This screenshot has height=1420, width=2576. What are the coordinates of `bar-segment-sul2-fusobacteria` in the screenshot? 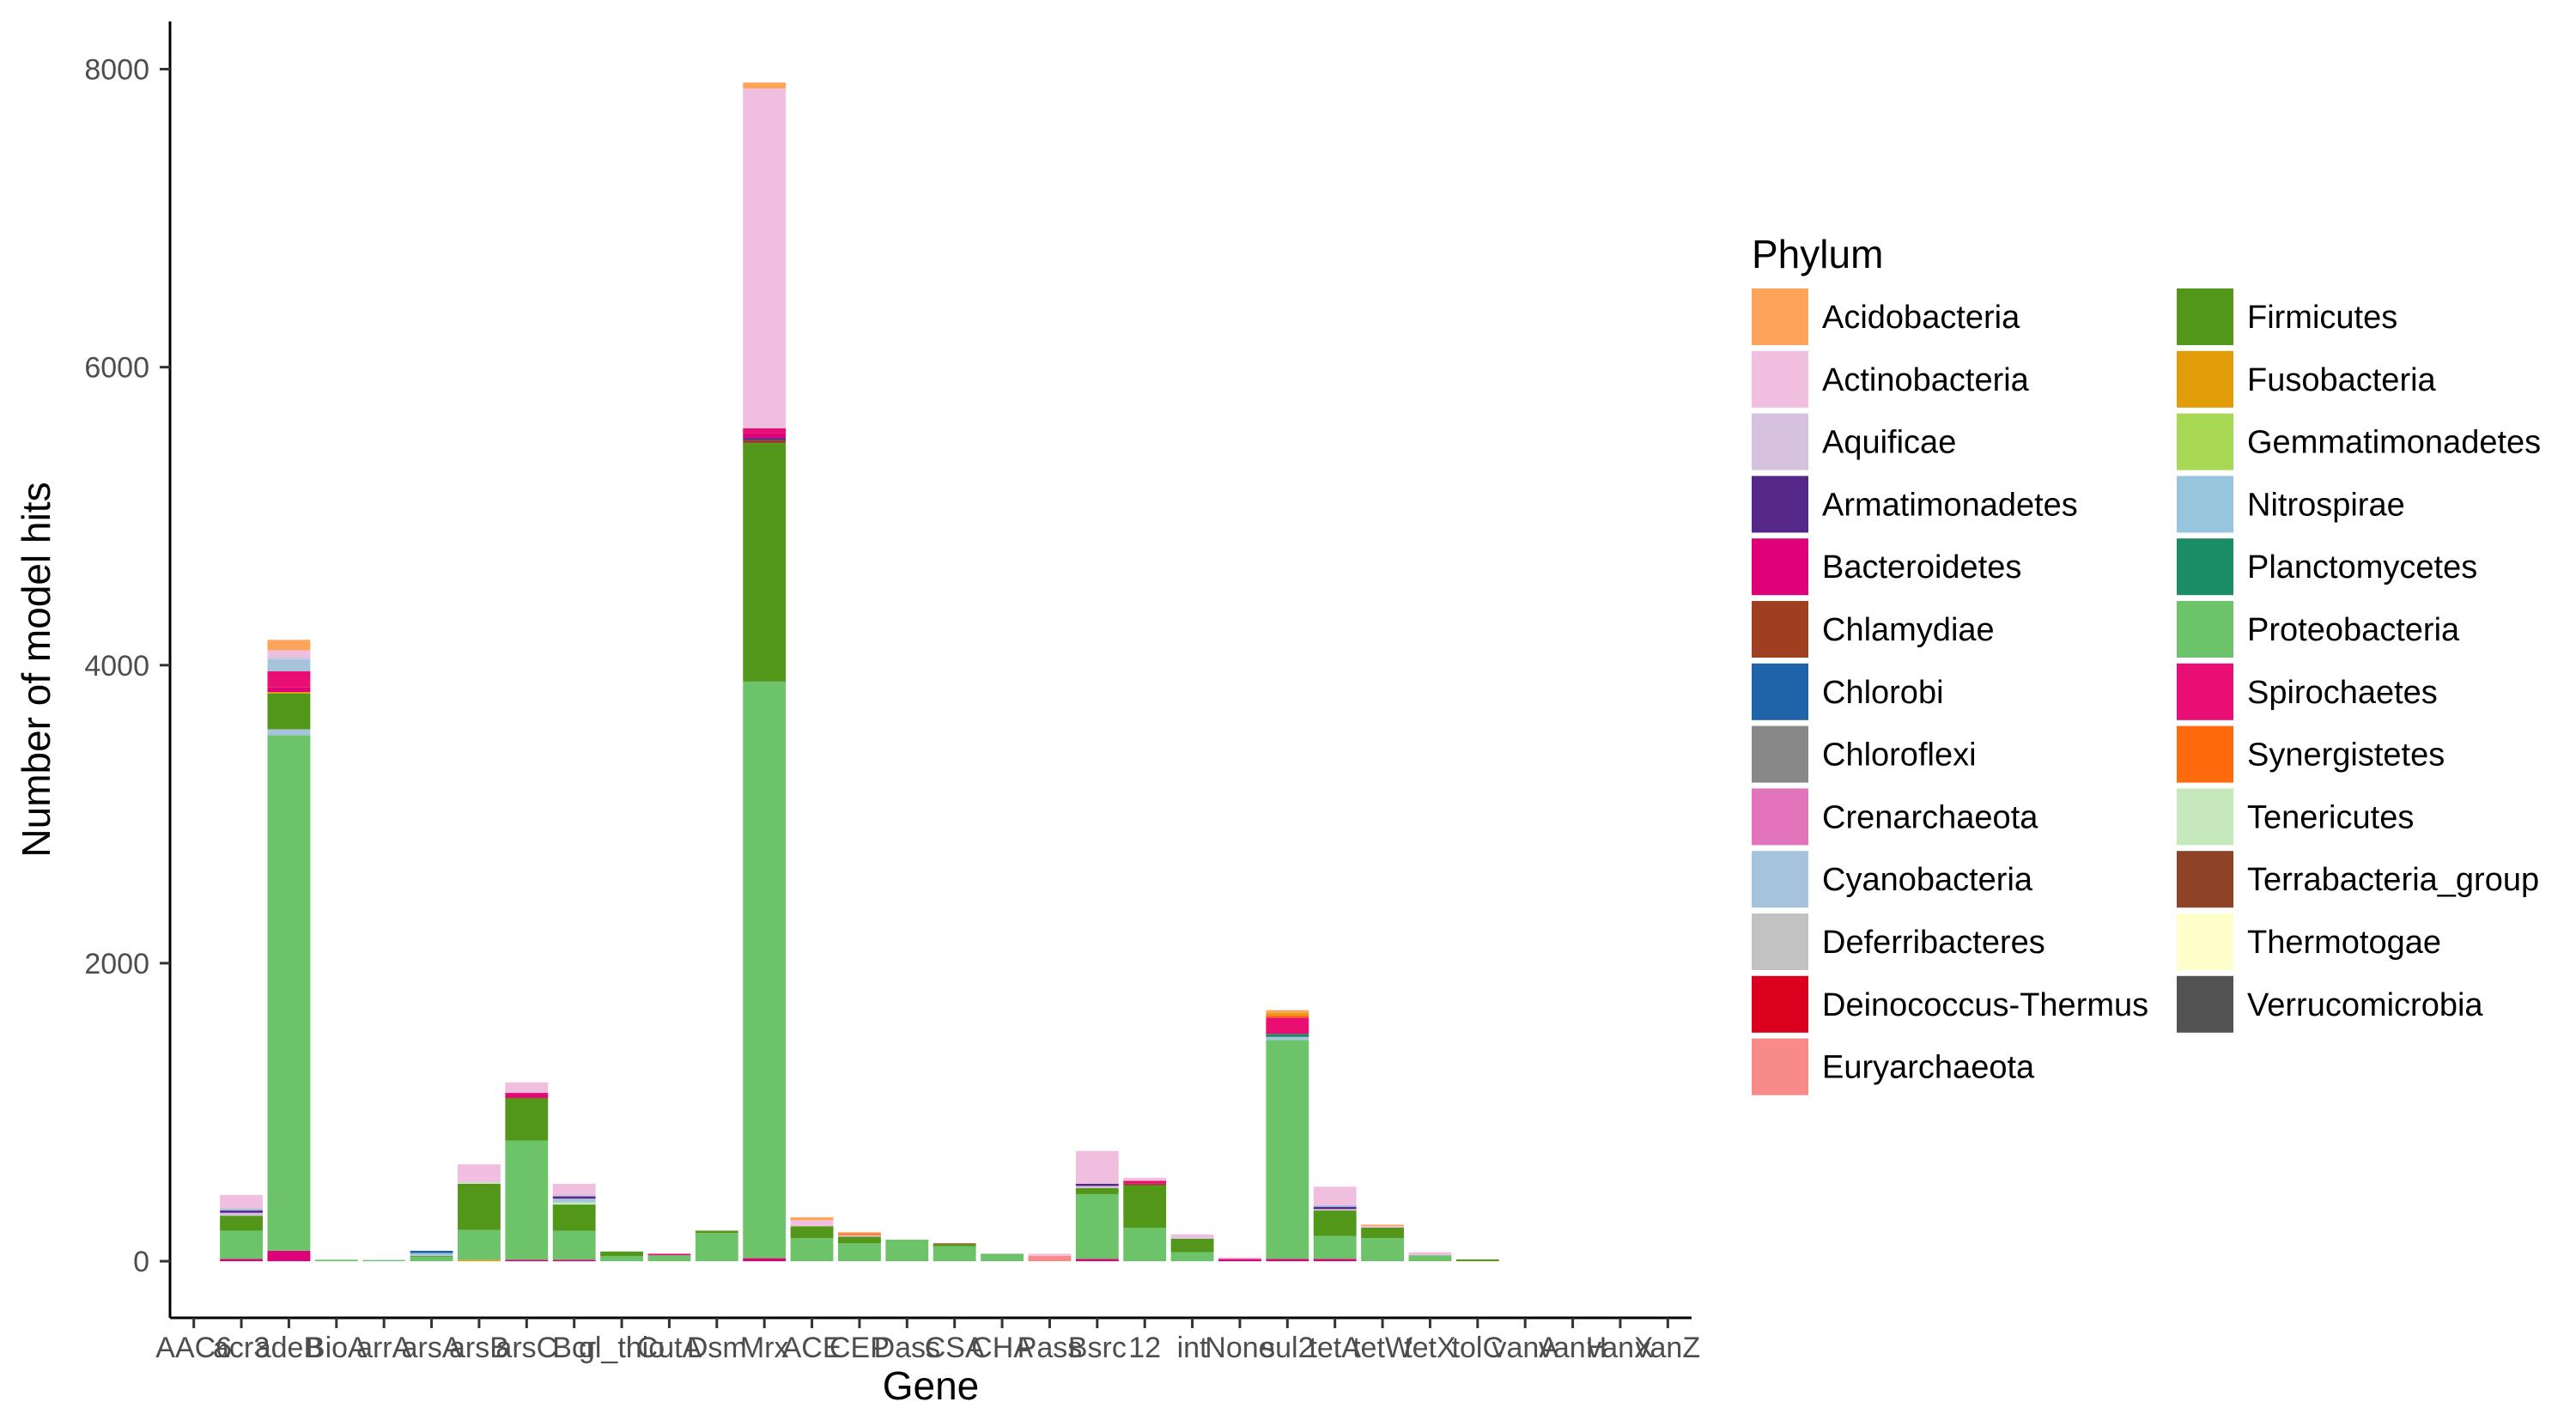 It's located at (1287, 1014).